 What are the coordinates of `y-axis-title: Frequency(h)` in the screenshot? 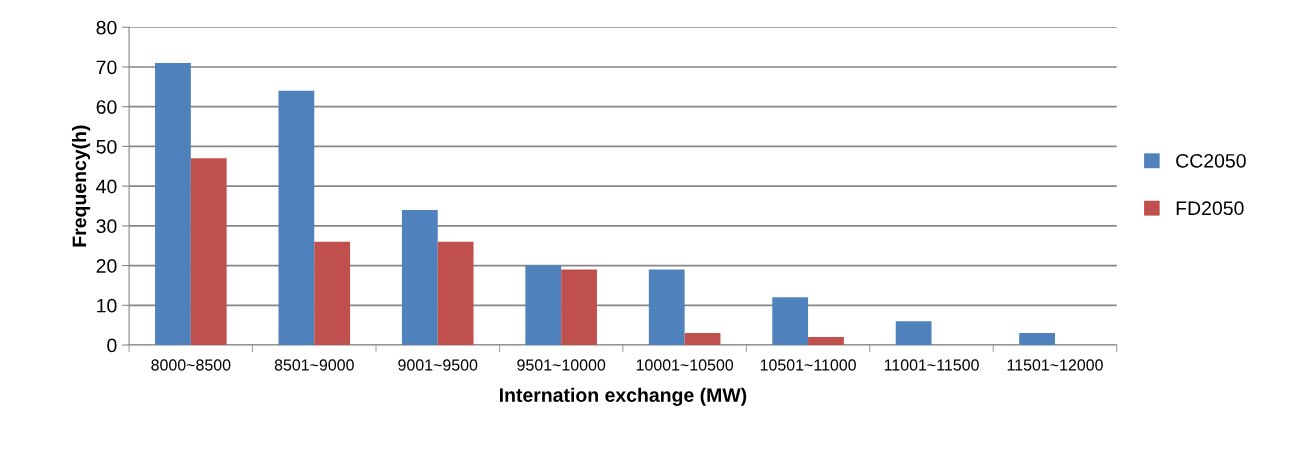 It's located at (81, 186).